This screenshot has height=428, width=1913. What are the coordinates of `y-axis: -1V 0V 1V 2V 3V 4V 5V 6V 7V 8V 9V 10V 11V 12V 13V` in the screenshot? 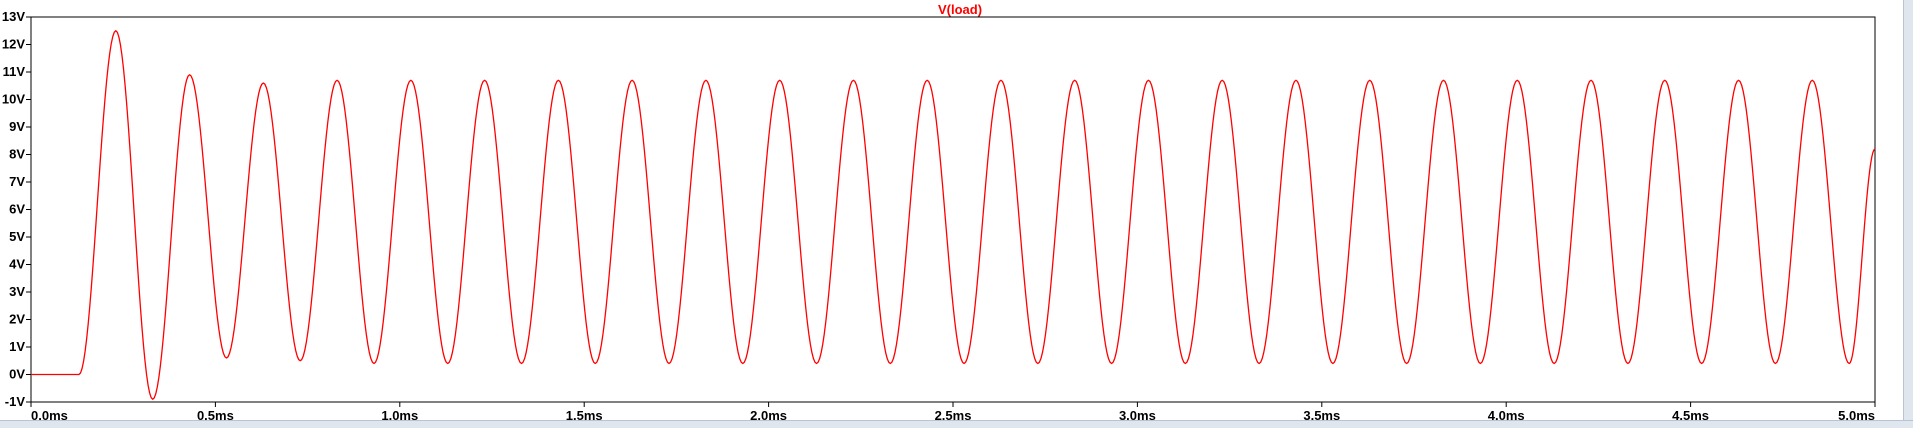 It's located at (16, 209).